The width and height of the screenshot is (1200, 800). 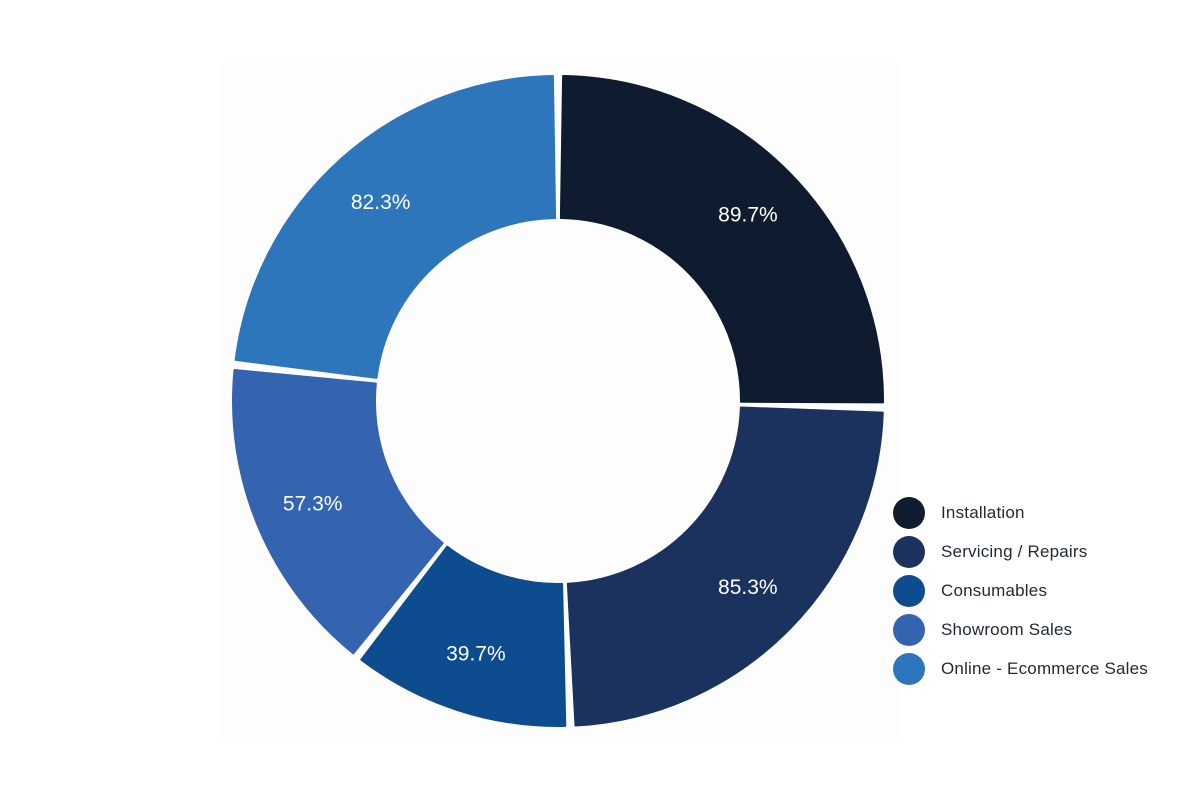 What do you see at coordinates (313, 503) in the screenshot?
I see `slice-label-showroom-sales: 57.3%` at bounding box center [313, 503].